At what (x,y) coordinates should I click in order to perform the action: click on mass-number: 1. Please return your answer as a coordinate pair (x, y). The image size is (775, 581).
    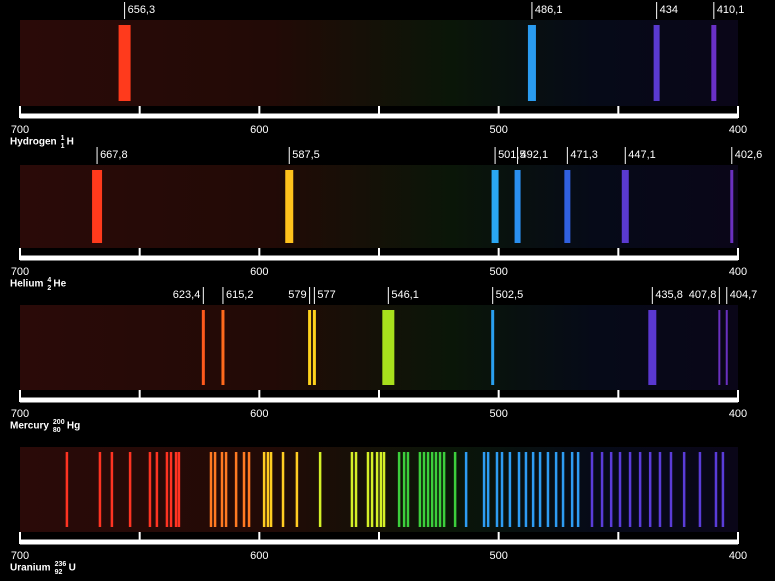
    Looking at the image, I should click on (63, 138).